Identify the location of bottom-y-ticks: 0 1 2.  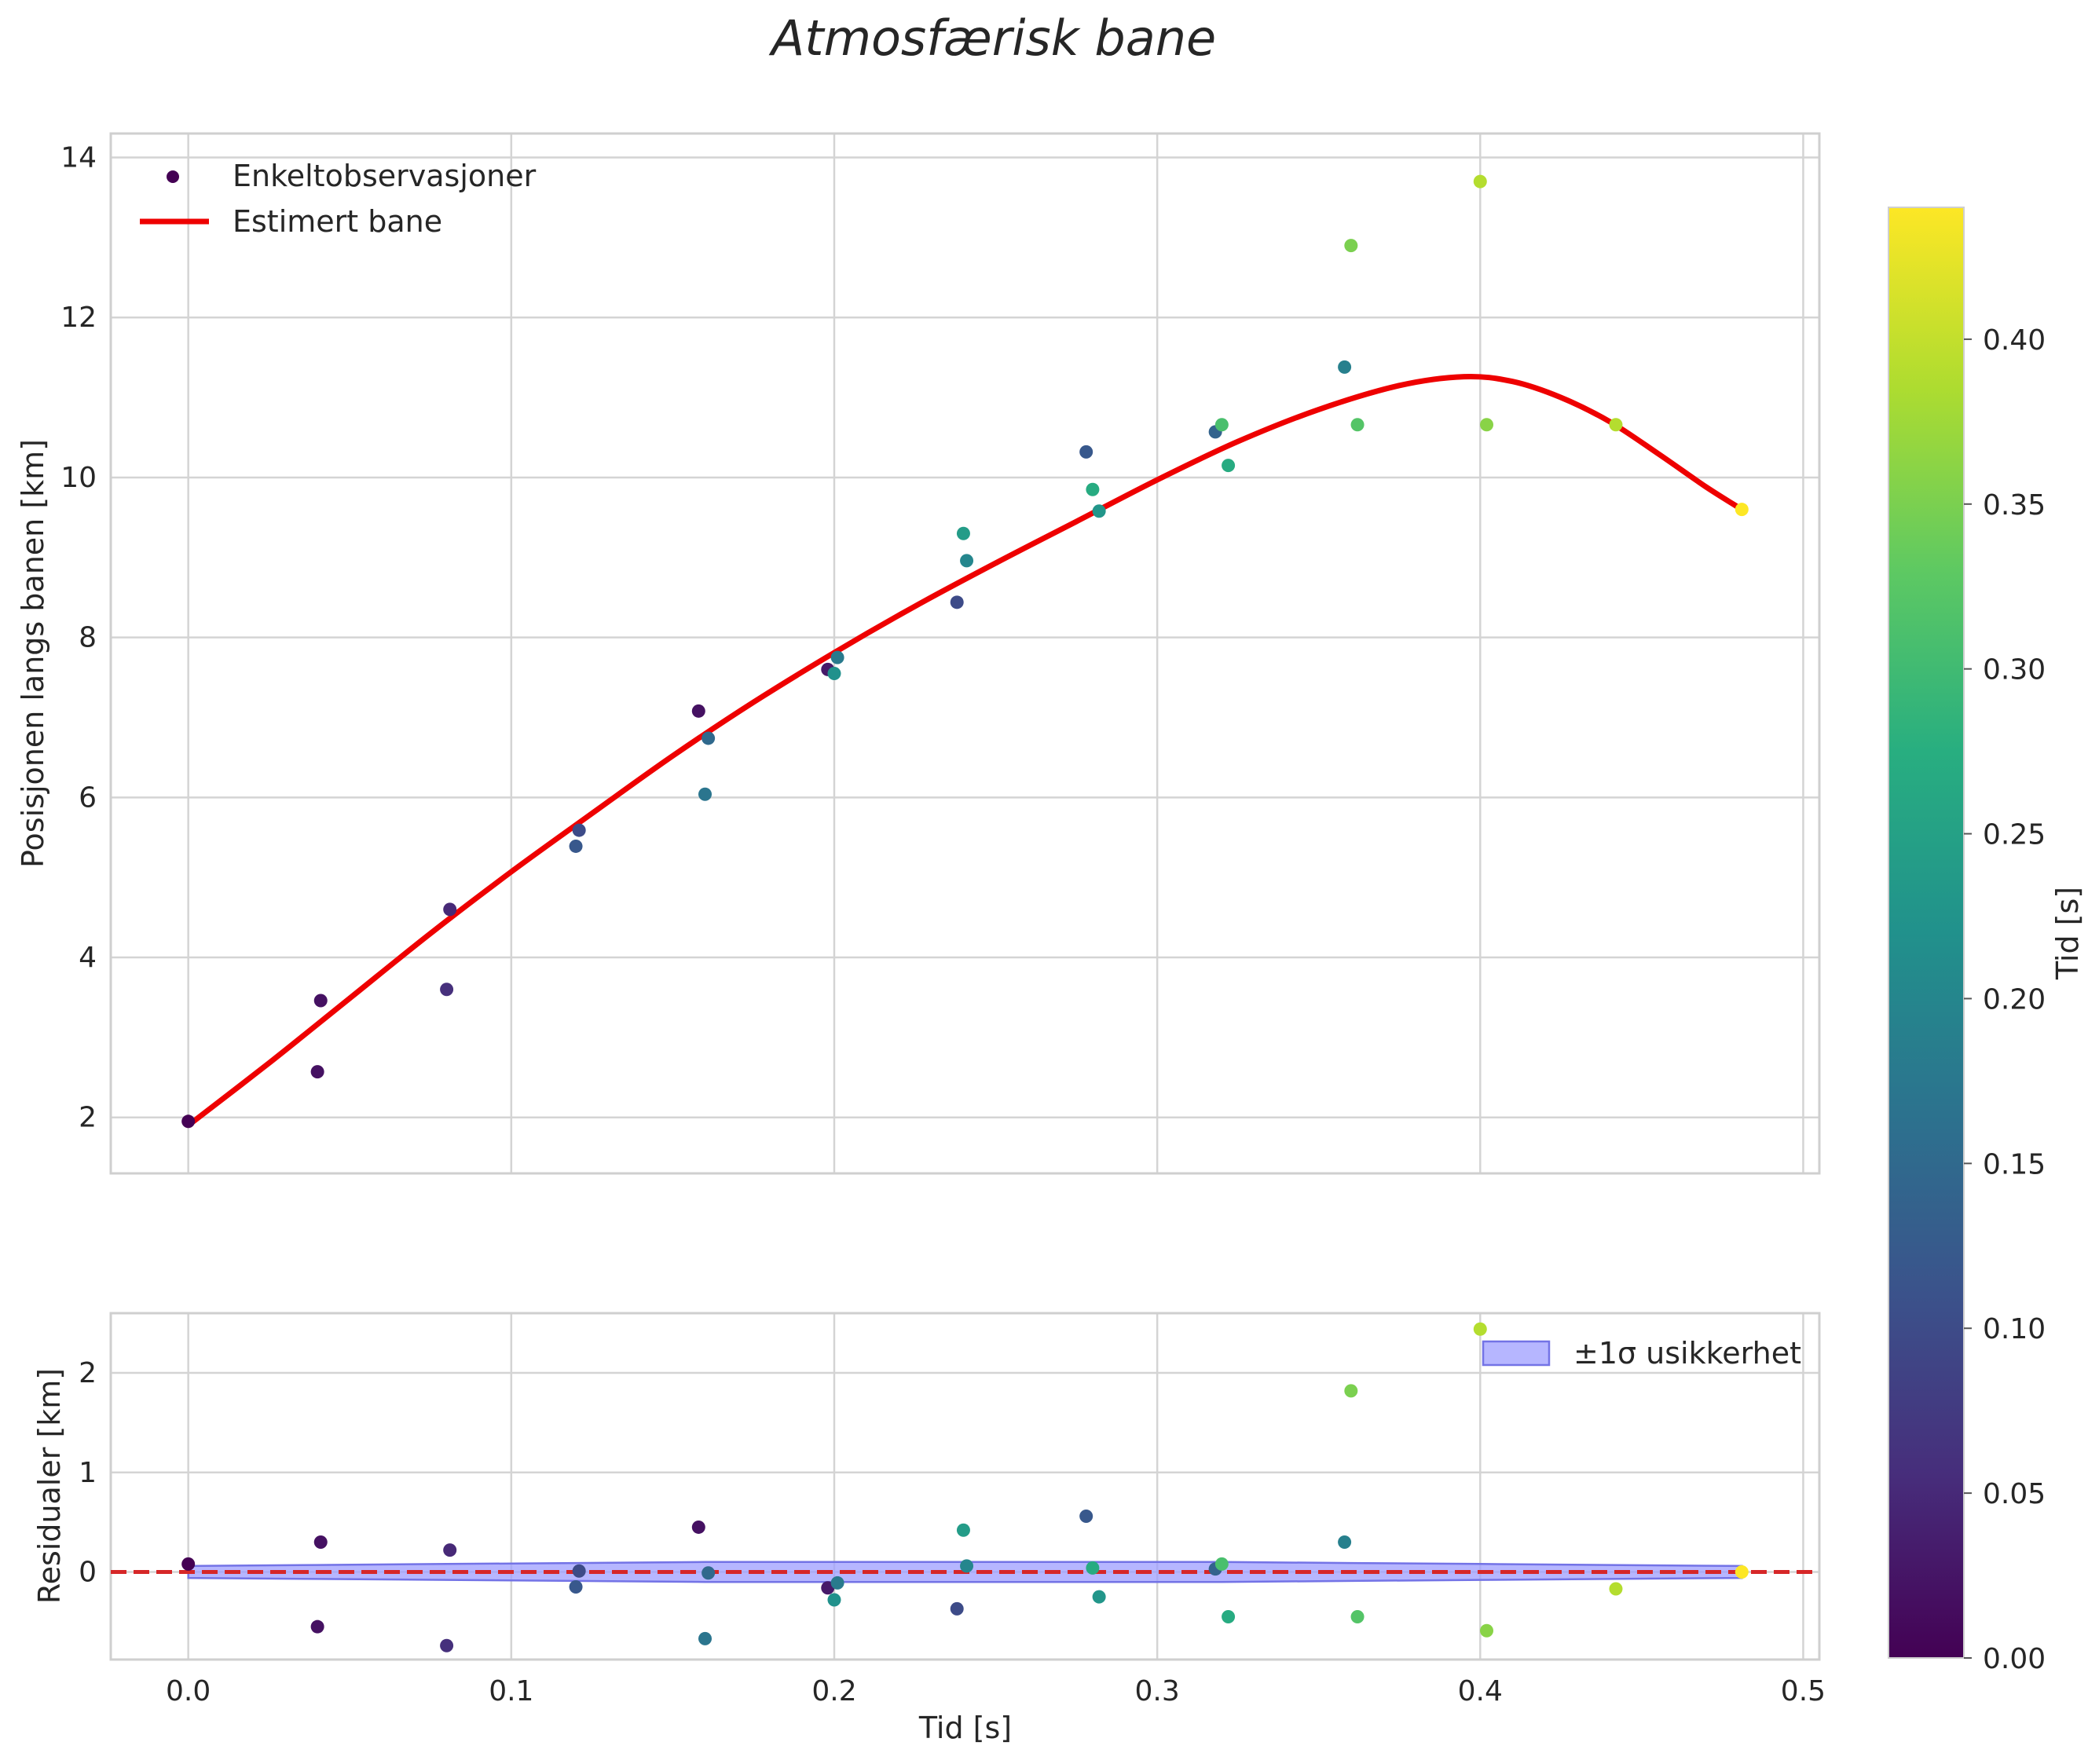
(88, 1472).